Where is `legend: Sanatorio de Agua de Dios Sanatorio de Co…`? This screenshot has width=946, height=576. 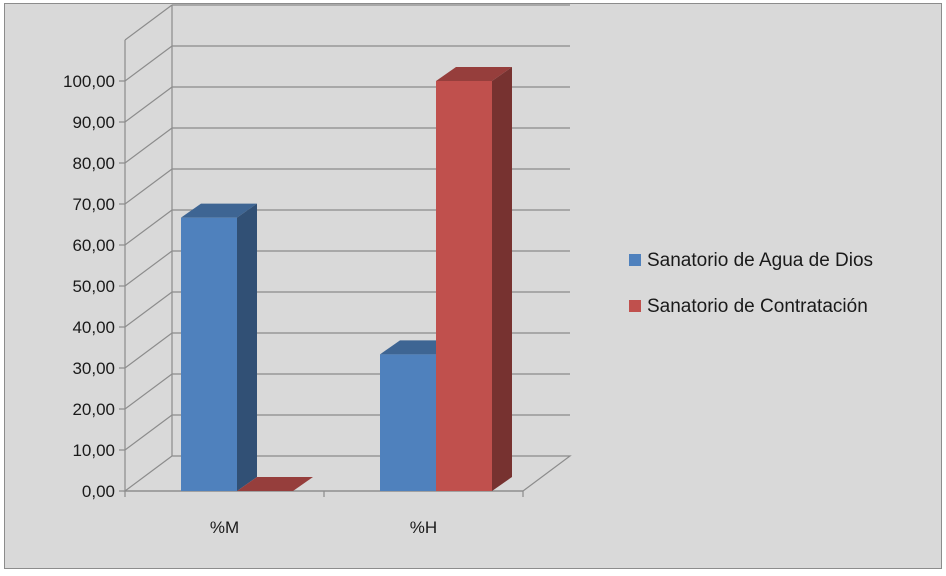 legend: Sanatorio de Agua de Dios Sanatorio de Co… is located at coordinates (751, 283).